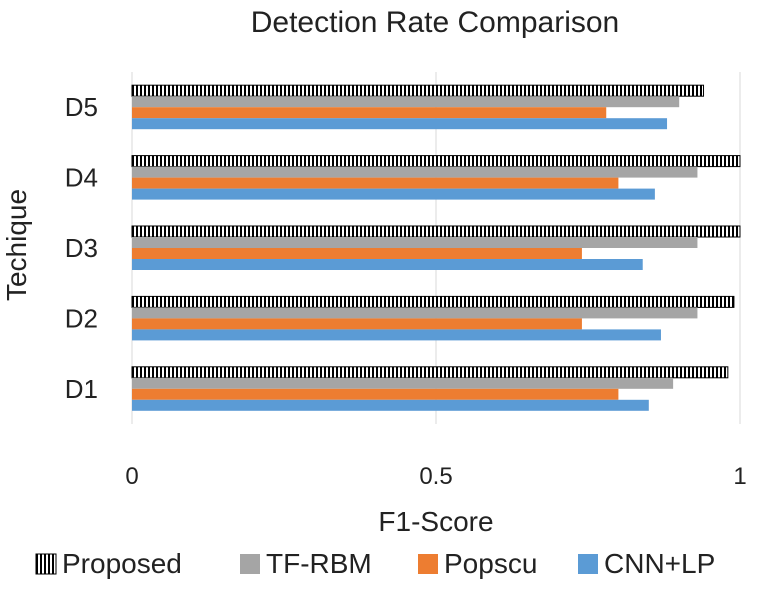 The height and width of the screenshot is (596, 758). I want to click on bar-proposed-d3, so click(436, 231).